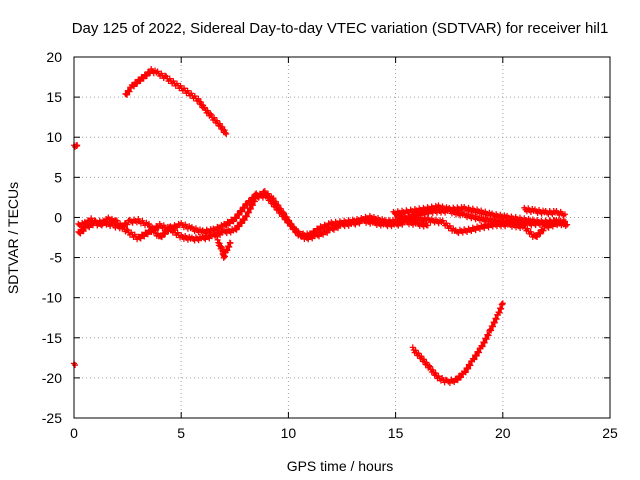  I want to click on x-tick-label: 0, so click(74, 433).